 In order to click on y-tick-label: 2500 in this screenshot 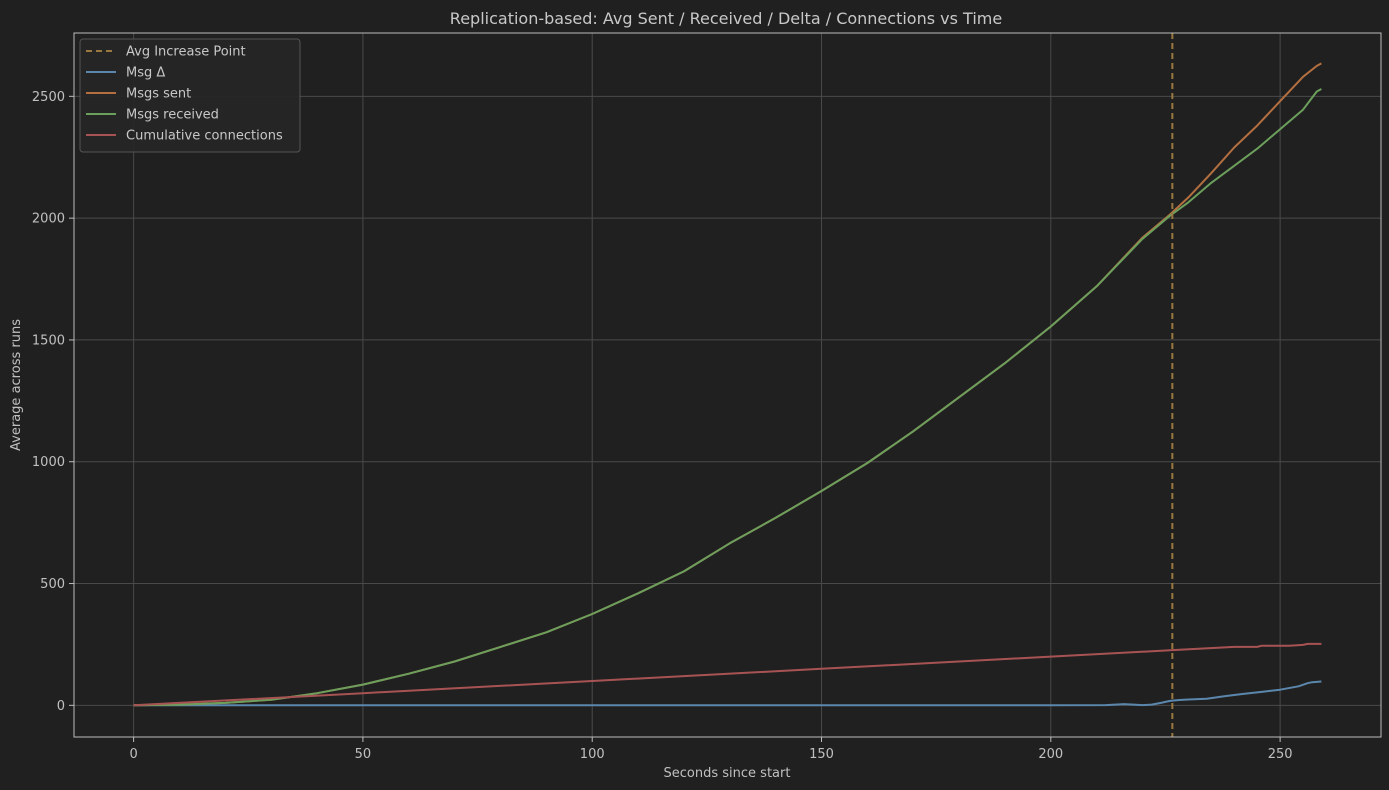, I will do `click(48, 97)`.